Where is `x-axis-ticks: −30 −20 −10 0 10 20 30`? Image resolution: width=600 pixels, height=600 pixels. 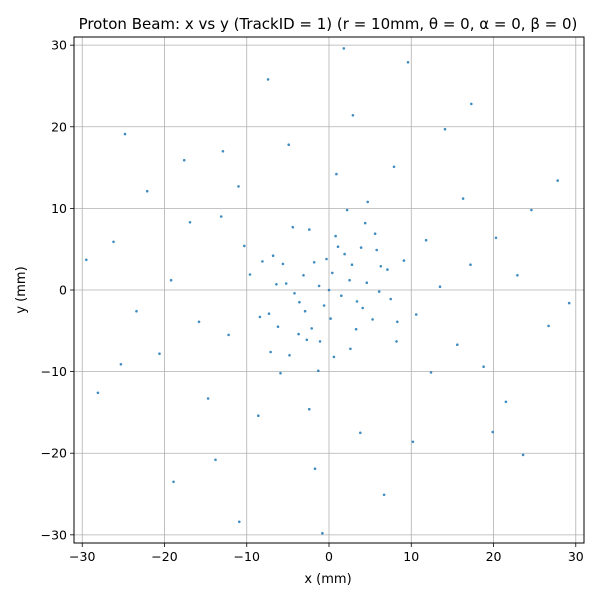 x-axis-ticks: −30 −20 −10 0 10 20 30 is located at coordinates (326, 553).